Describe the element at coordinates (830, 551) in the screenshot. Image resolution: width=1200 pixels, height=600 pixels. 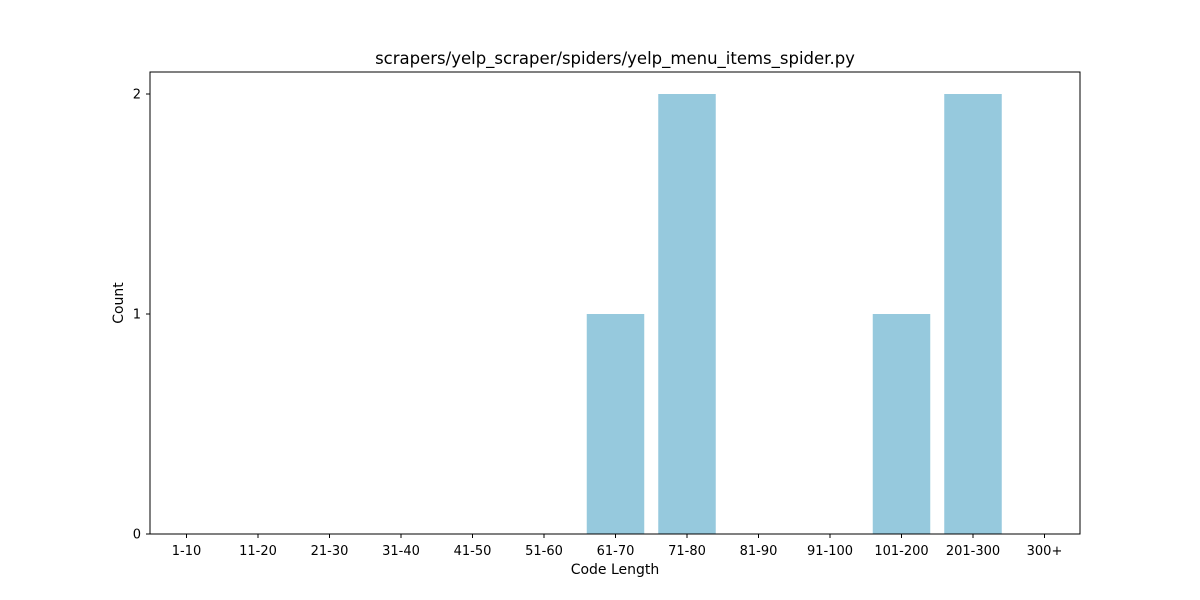
I see `x-tick-label: 91-100` at that location.